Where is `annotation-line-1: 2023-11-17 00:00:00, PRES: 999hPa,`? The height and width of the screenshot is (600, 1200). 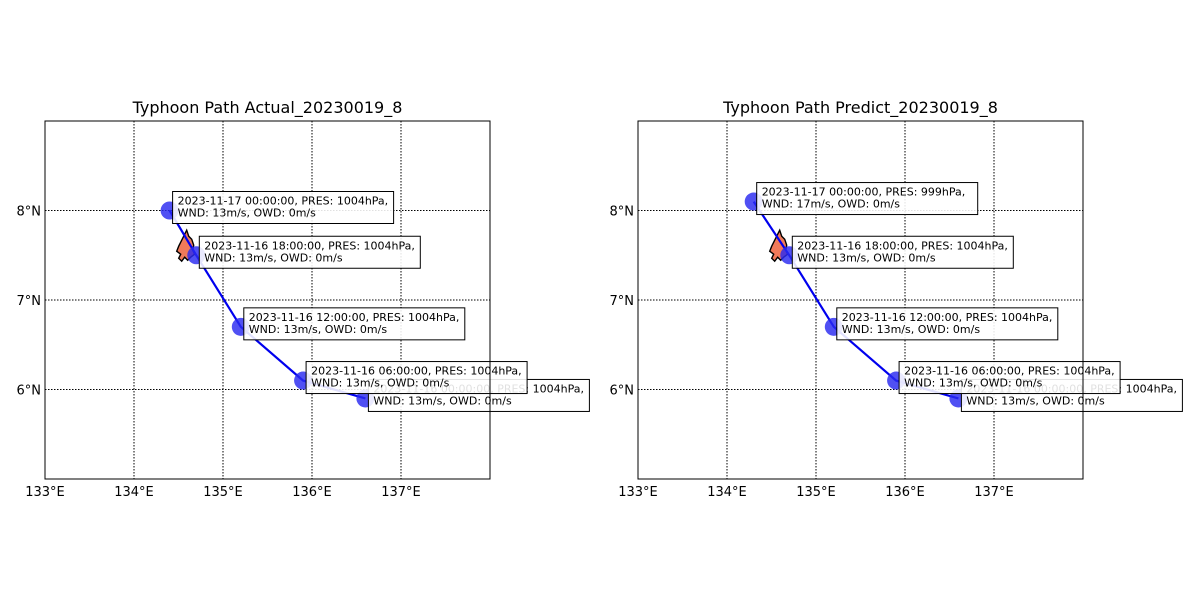 annotation-line-1: 2023-11-17 00:00:00, PRES: 999hPa, is located at coordinates (864, 192).